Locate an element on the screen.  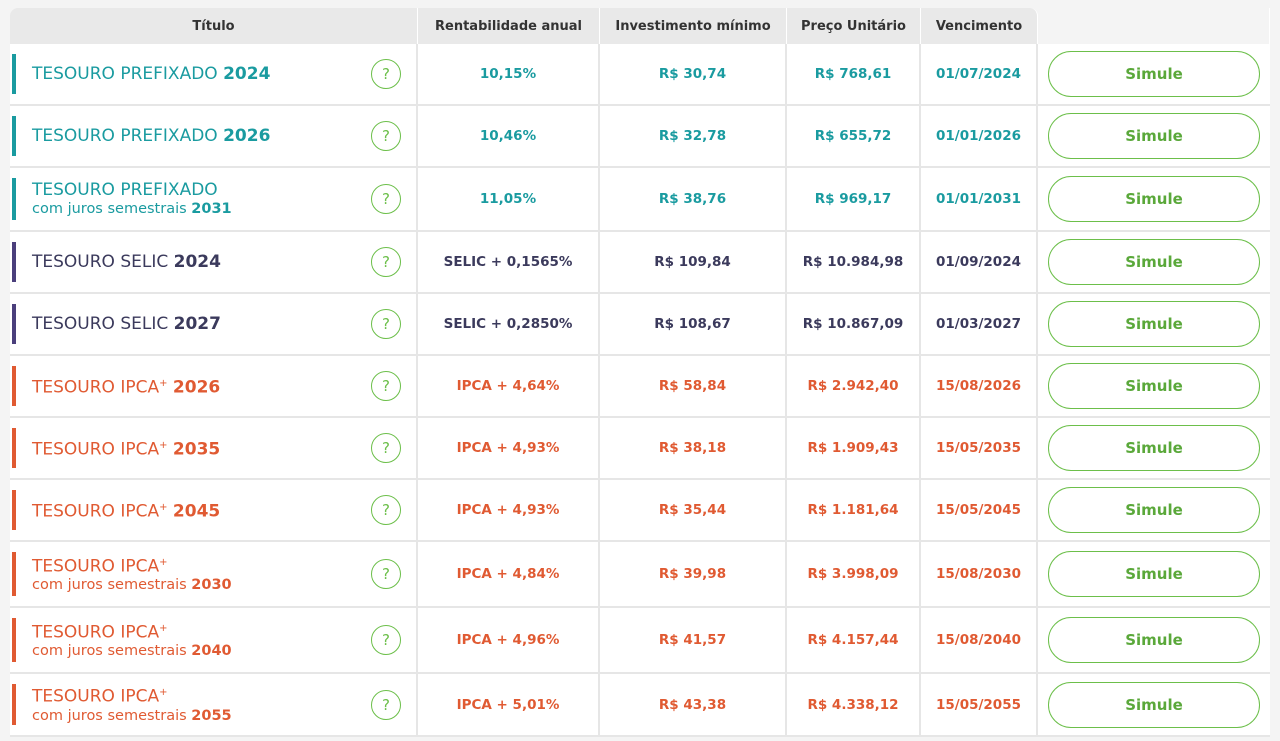
subtitle-line: com juros semestrais 2030 is located at coordinates (132, 585).